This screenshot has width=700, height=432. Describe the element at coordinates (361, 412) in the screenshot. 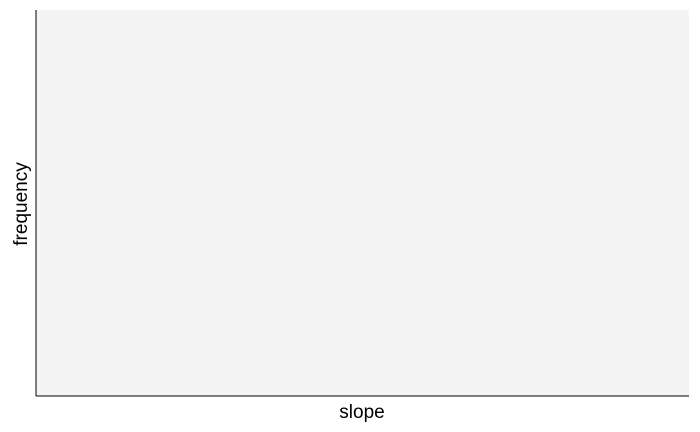

I see `x-axis-title: slope` at that location.